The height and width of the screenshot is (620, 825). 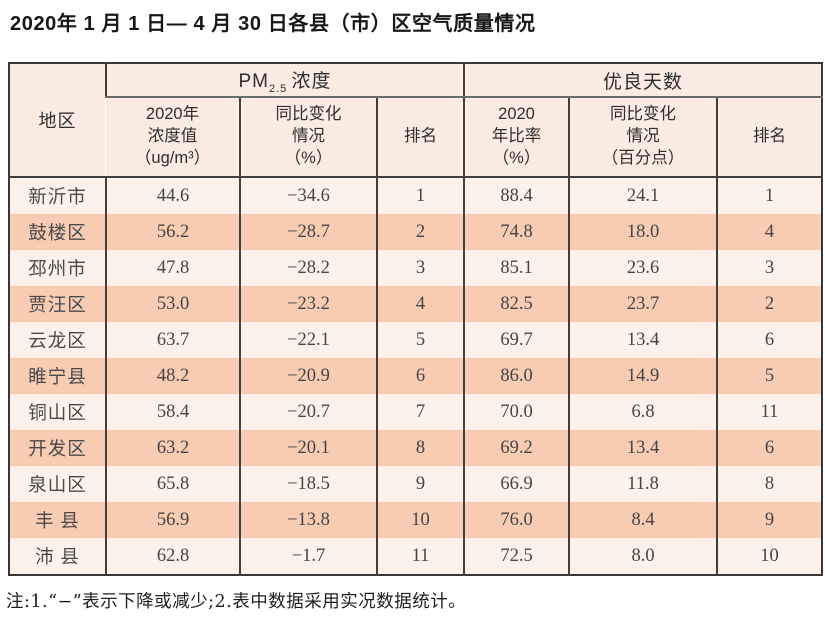 What do you see at coordinates (172, 195) in the screenshot?
I see `cell-pm-value: 44.6` at bounding box center [172, 195].